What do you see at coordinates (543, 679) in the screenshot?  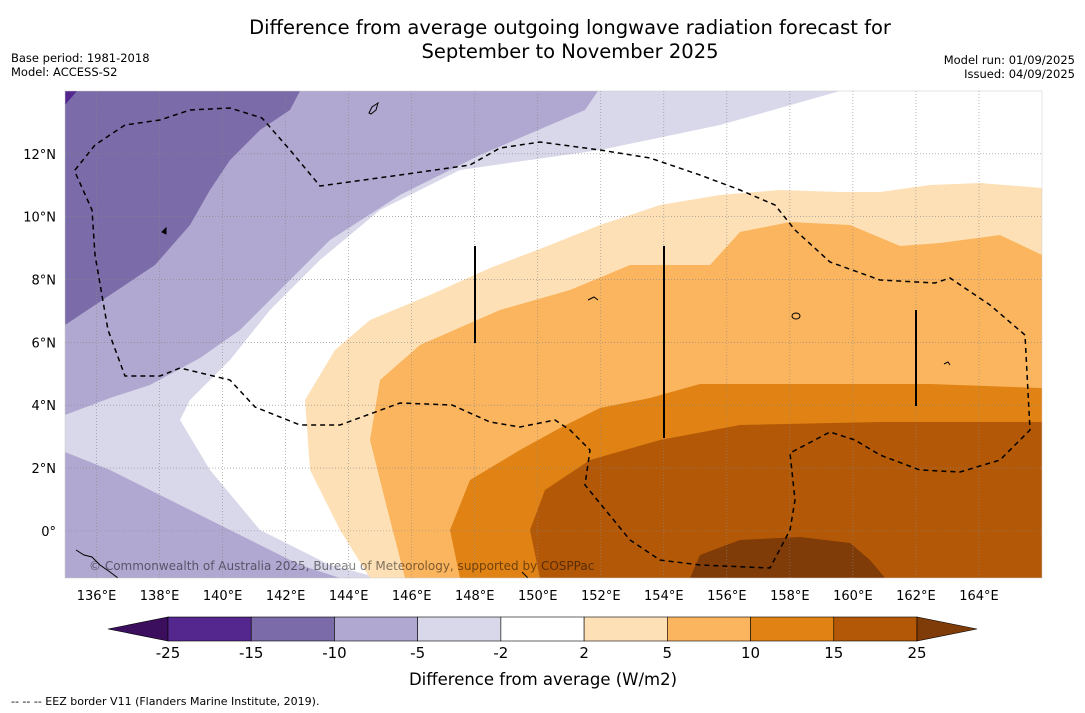 I see `colorbar-title: Difference from average (W/m2)` at bounding box center [543, 679].